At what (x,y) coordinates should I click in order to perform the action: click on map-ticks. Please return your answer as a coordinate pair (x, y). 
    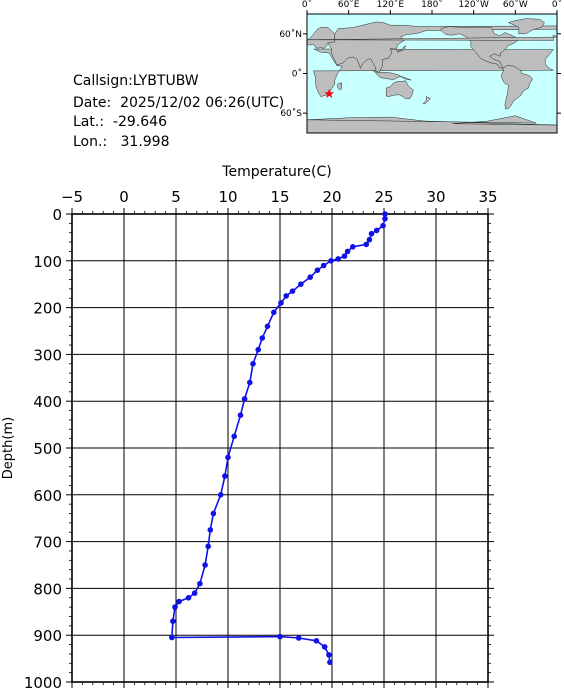
    Looking at the image, I should click on (432, 62).